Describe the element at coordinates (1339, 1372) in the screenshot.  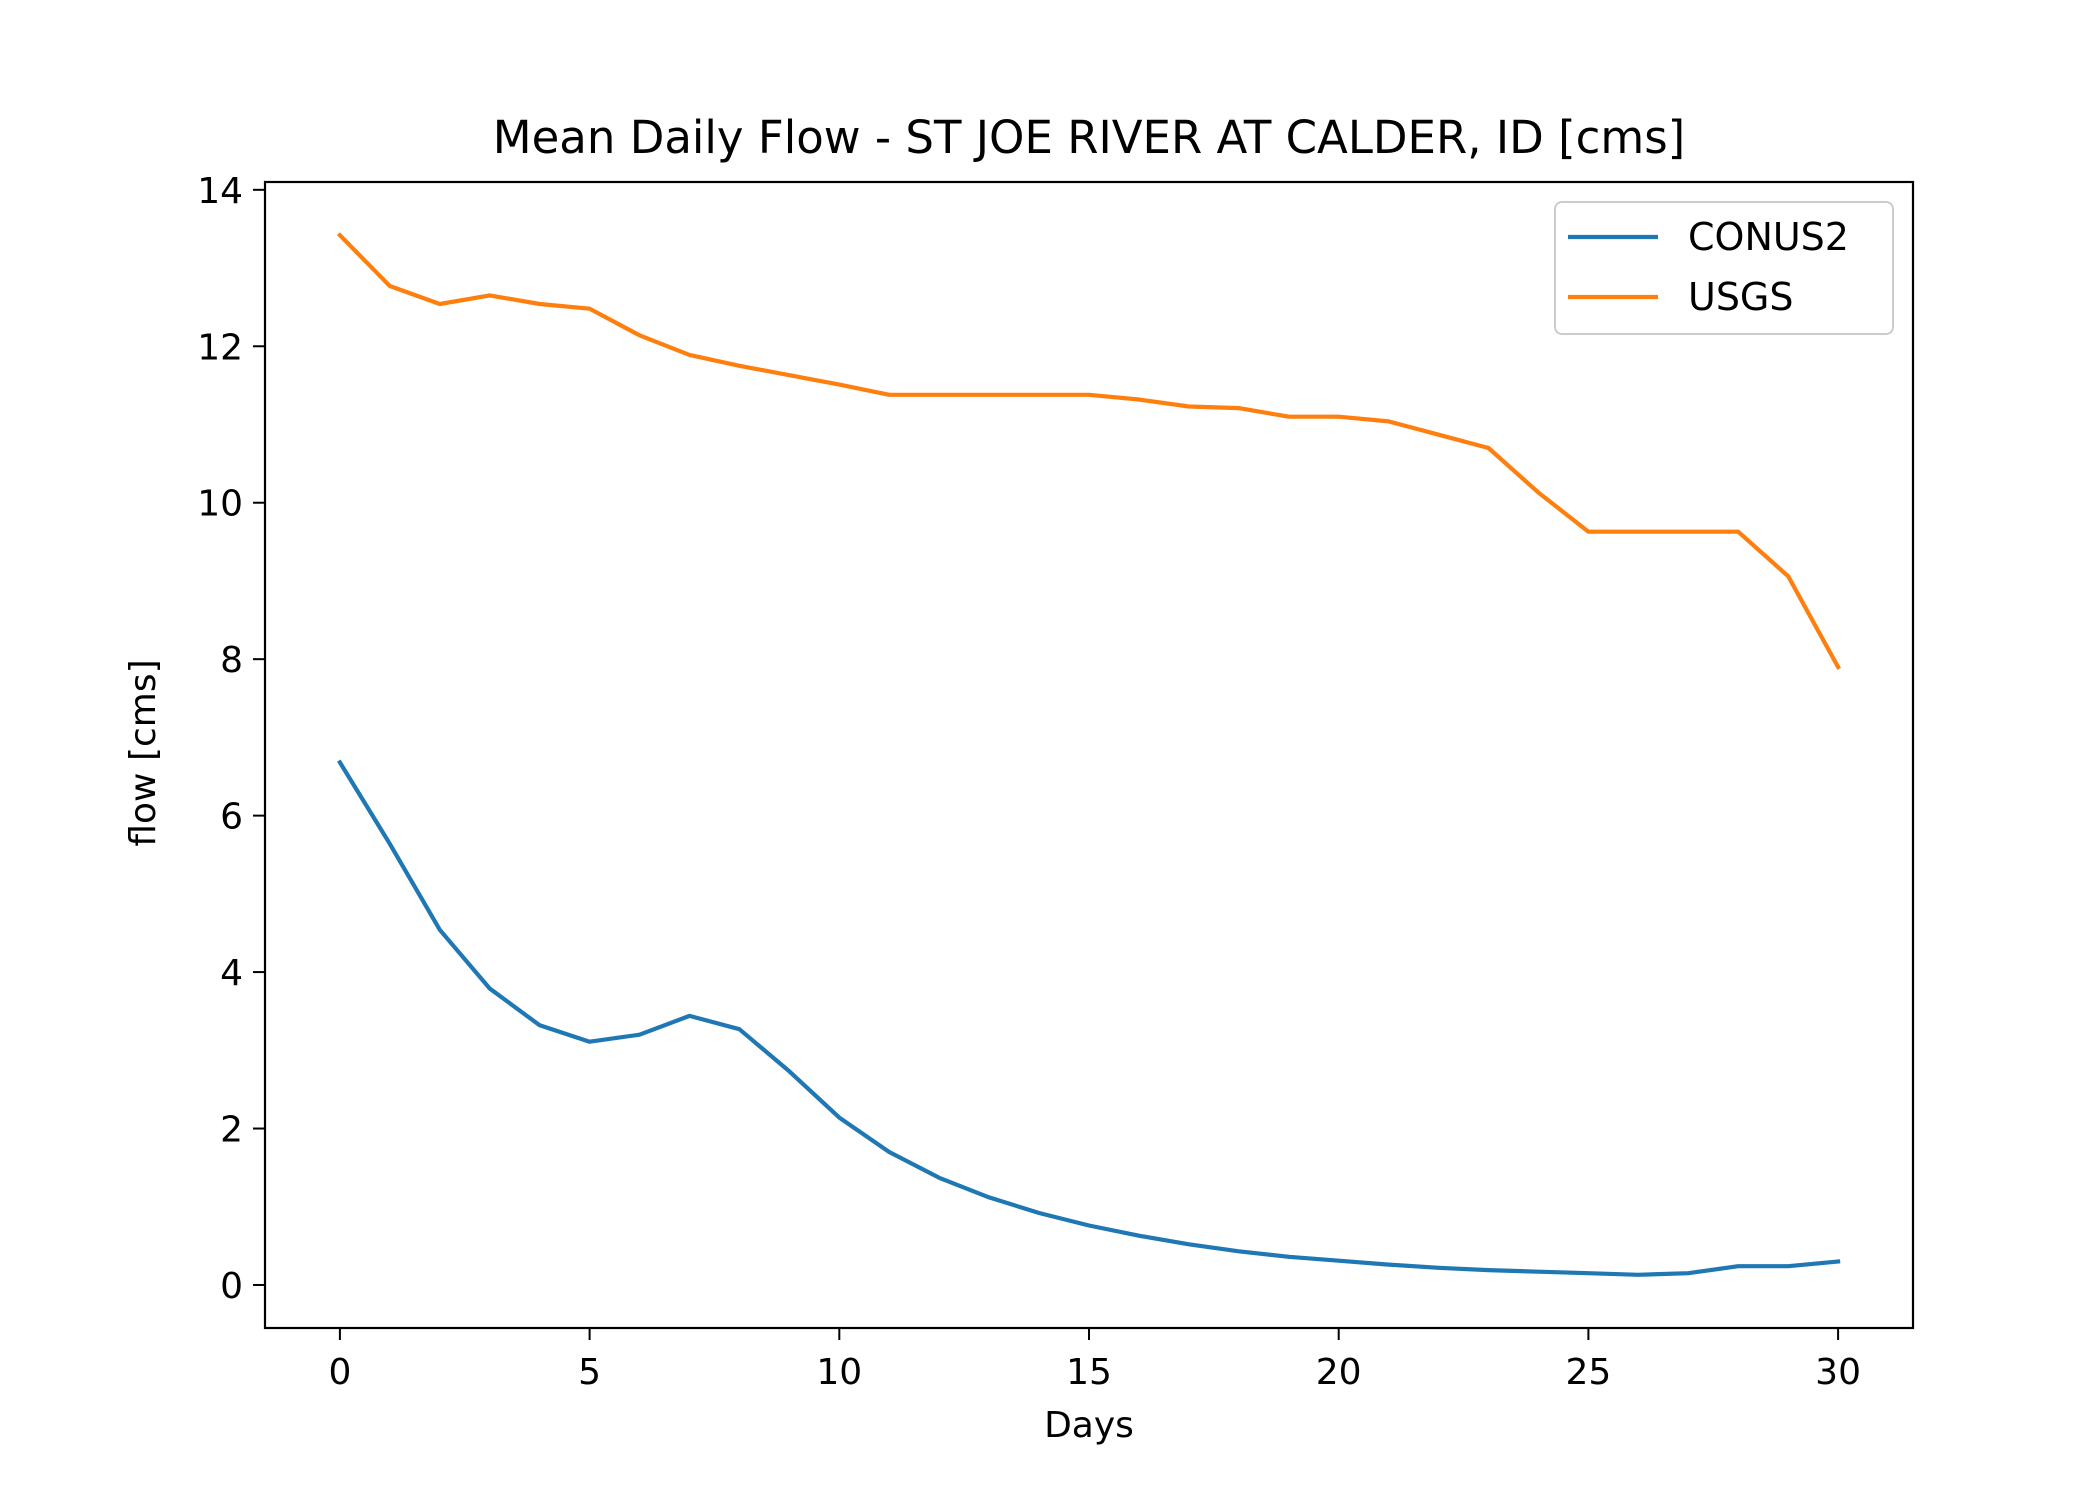
I see `x-tick-label: 20` at that location.